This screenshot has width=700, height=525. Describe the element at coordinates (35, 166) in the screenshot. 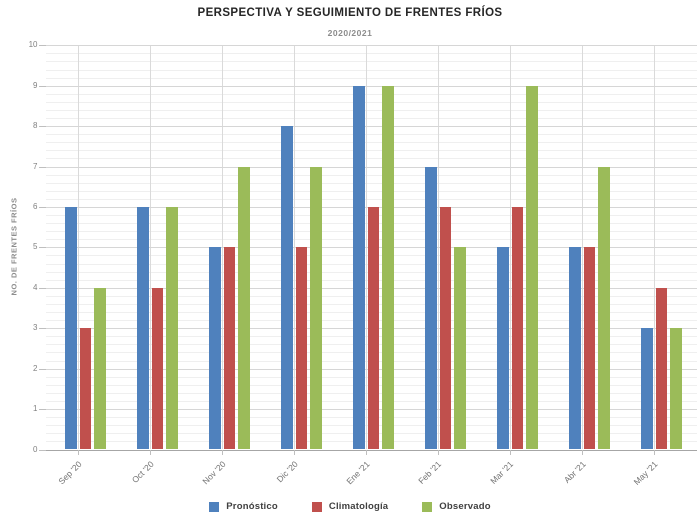

I see `y-axis-tick-label: 7` at that location.